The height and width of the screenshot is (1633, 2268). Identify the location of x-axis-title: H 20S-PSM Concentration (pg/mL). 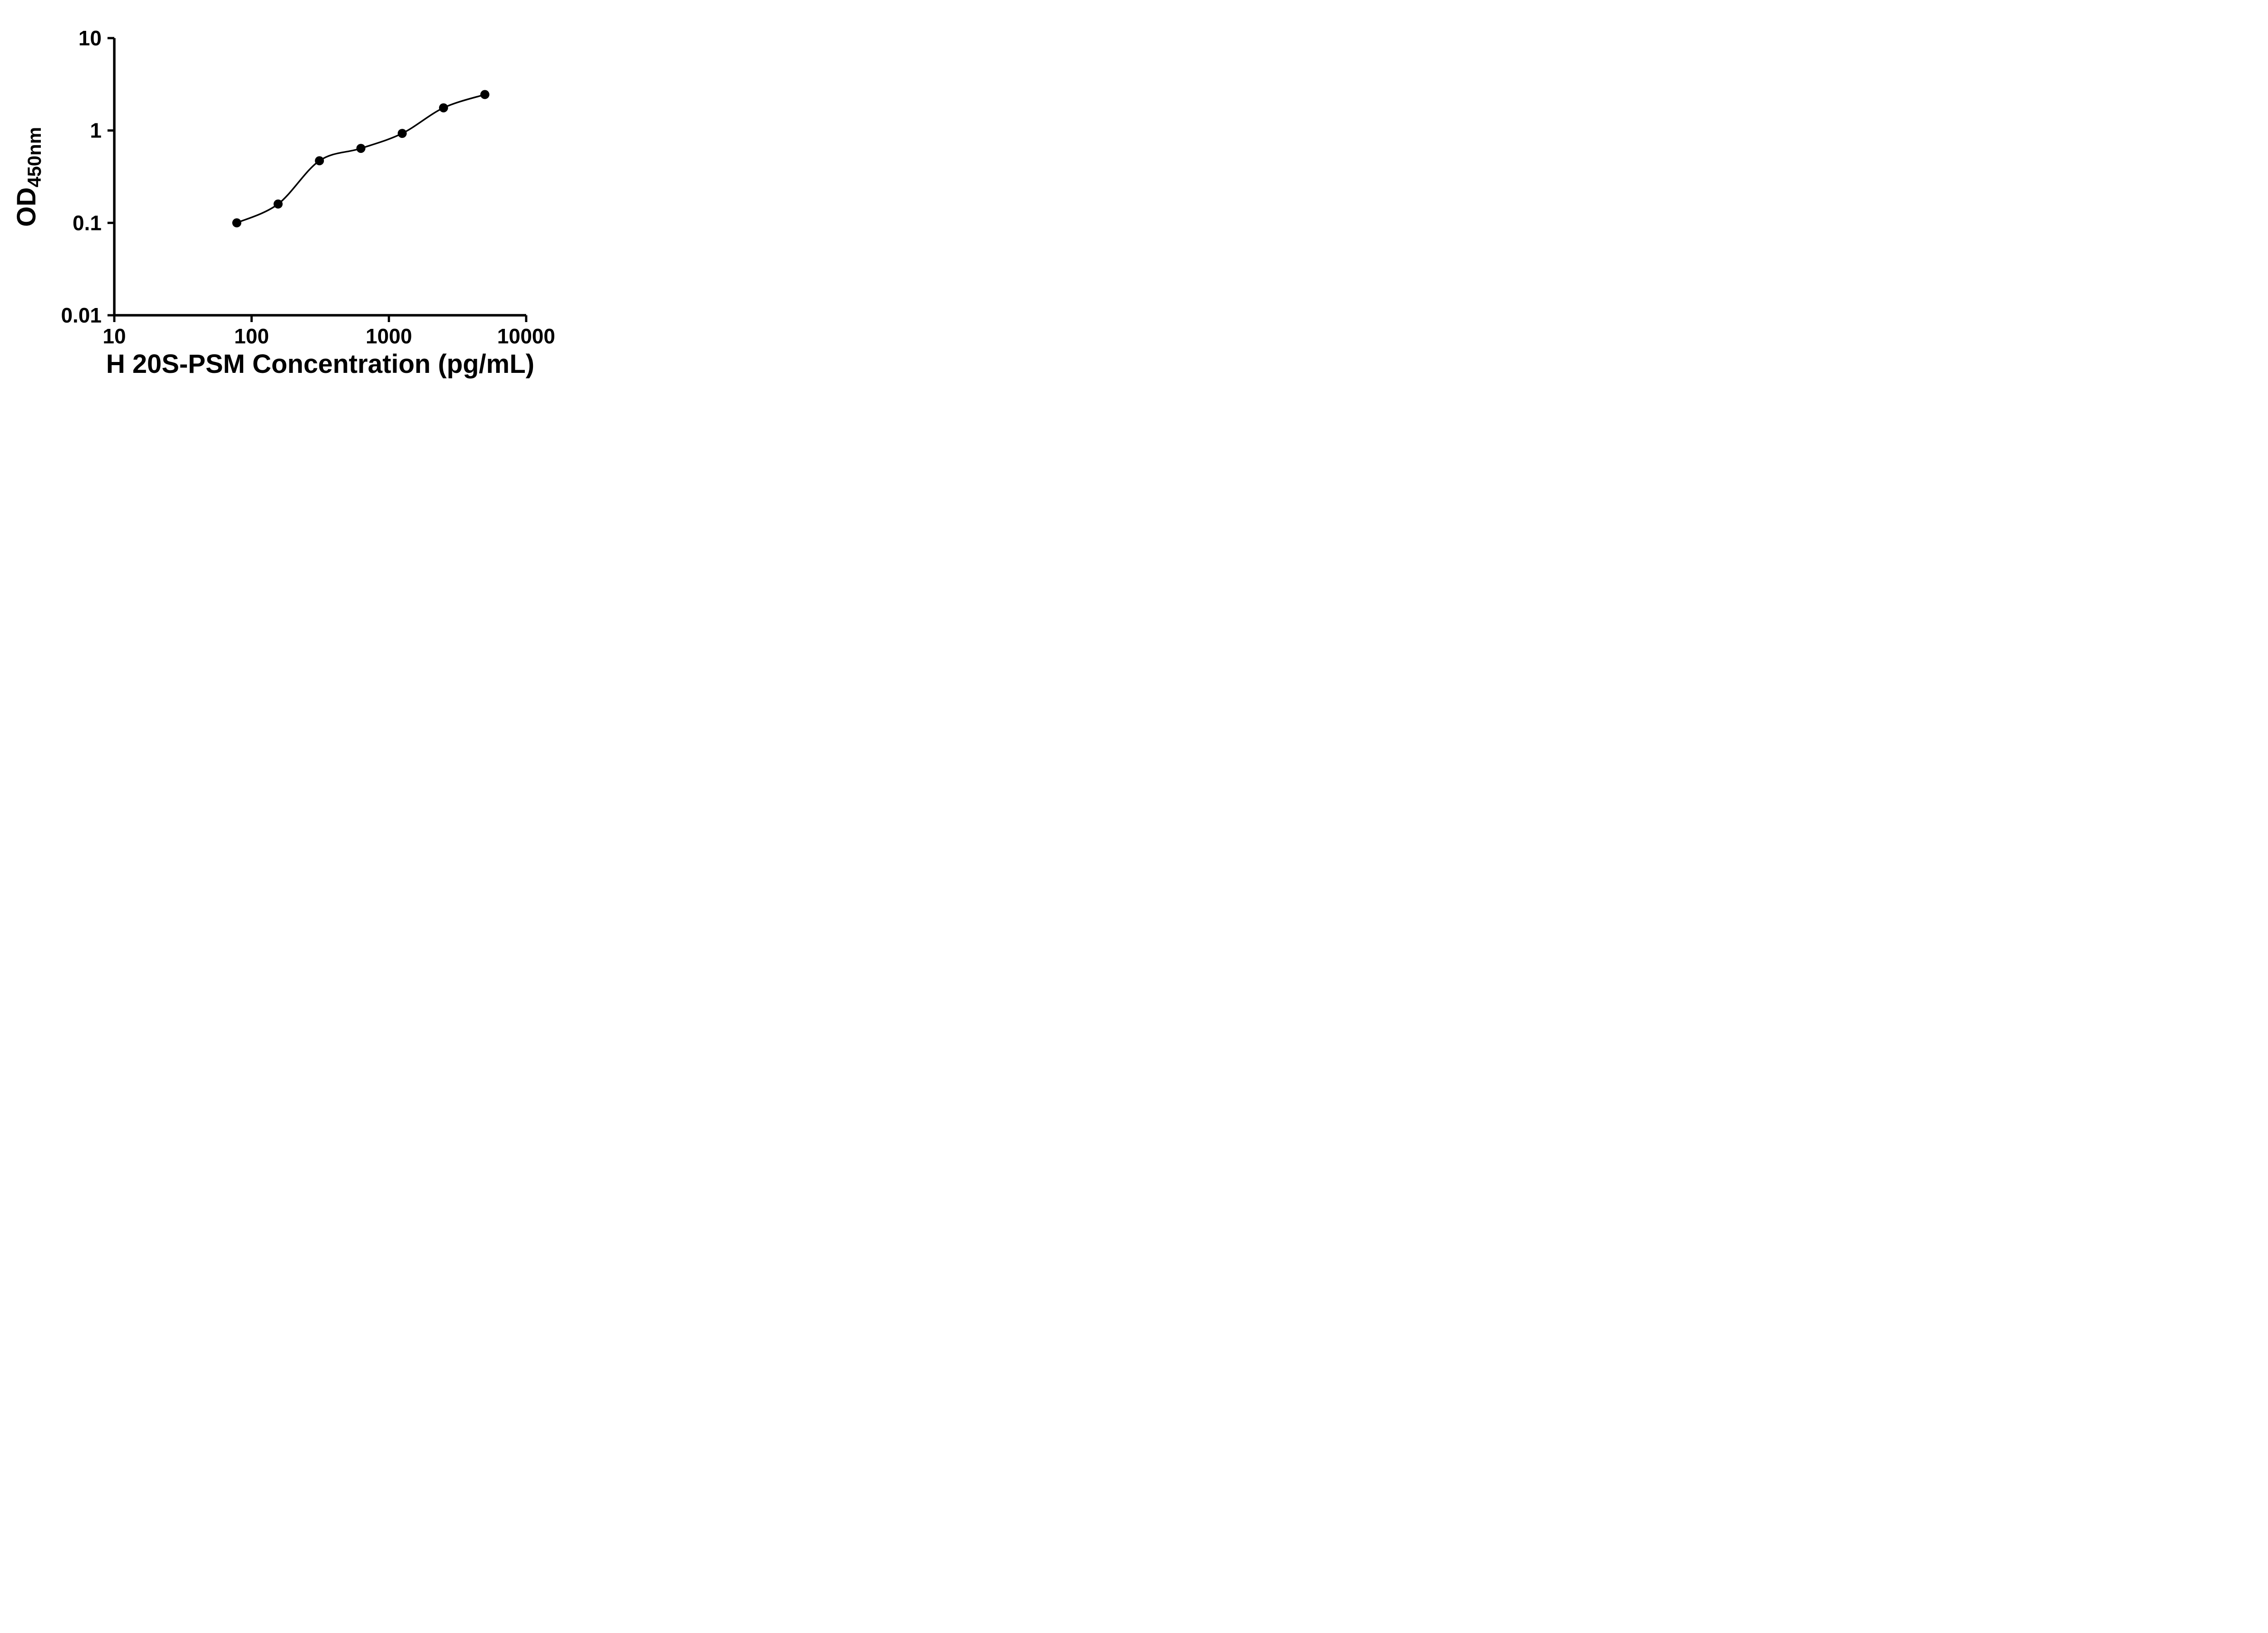
(320, 364).